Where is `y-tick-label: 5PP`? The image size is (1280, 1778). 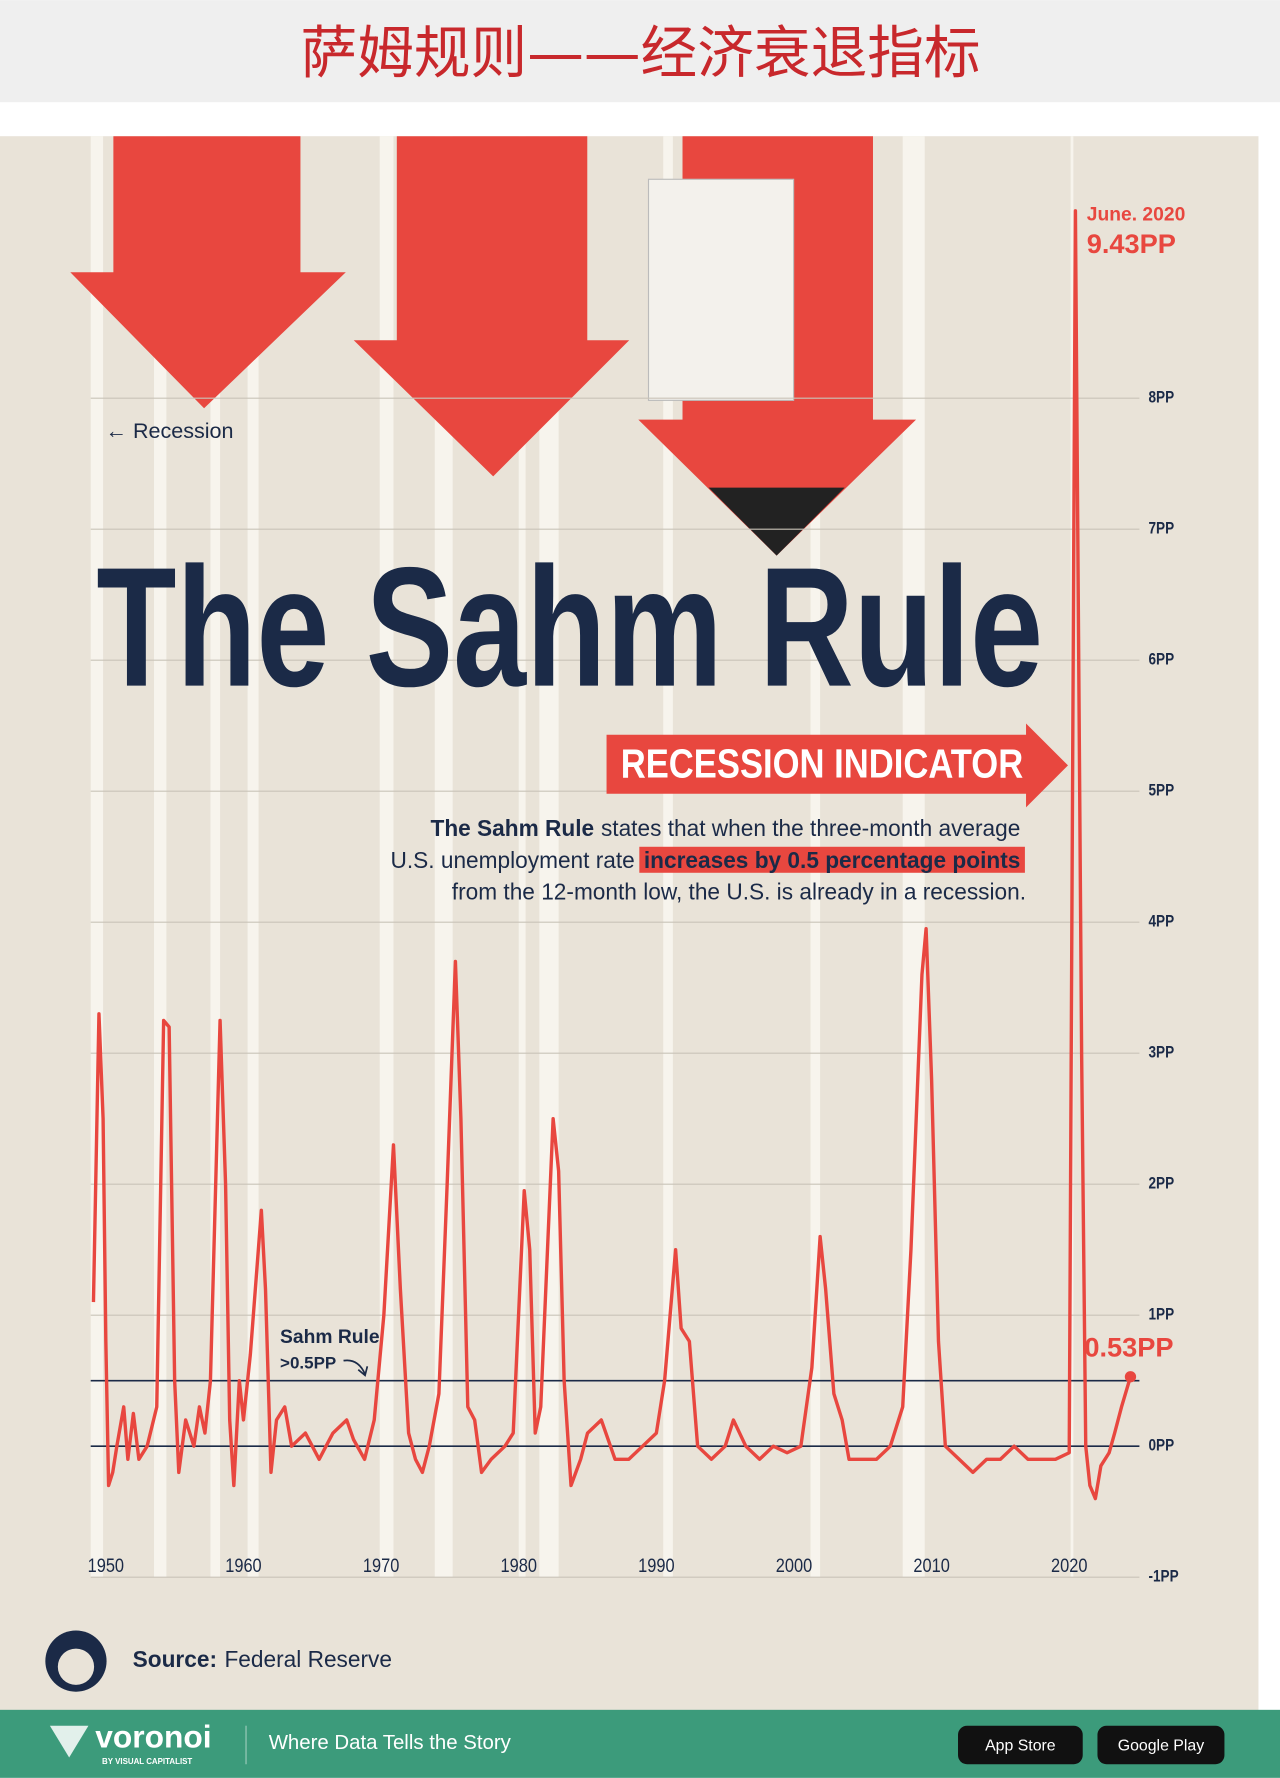 y-tick-label: 5PP is located at coordinates (1161, 790).